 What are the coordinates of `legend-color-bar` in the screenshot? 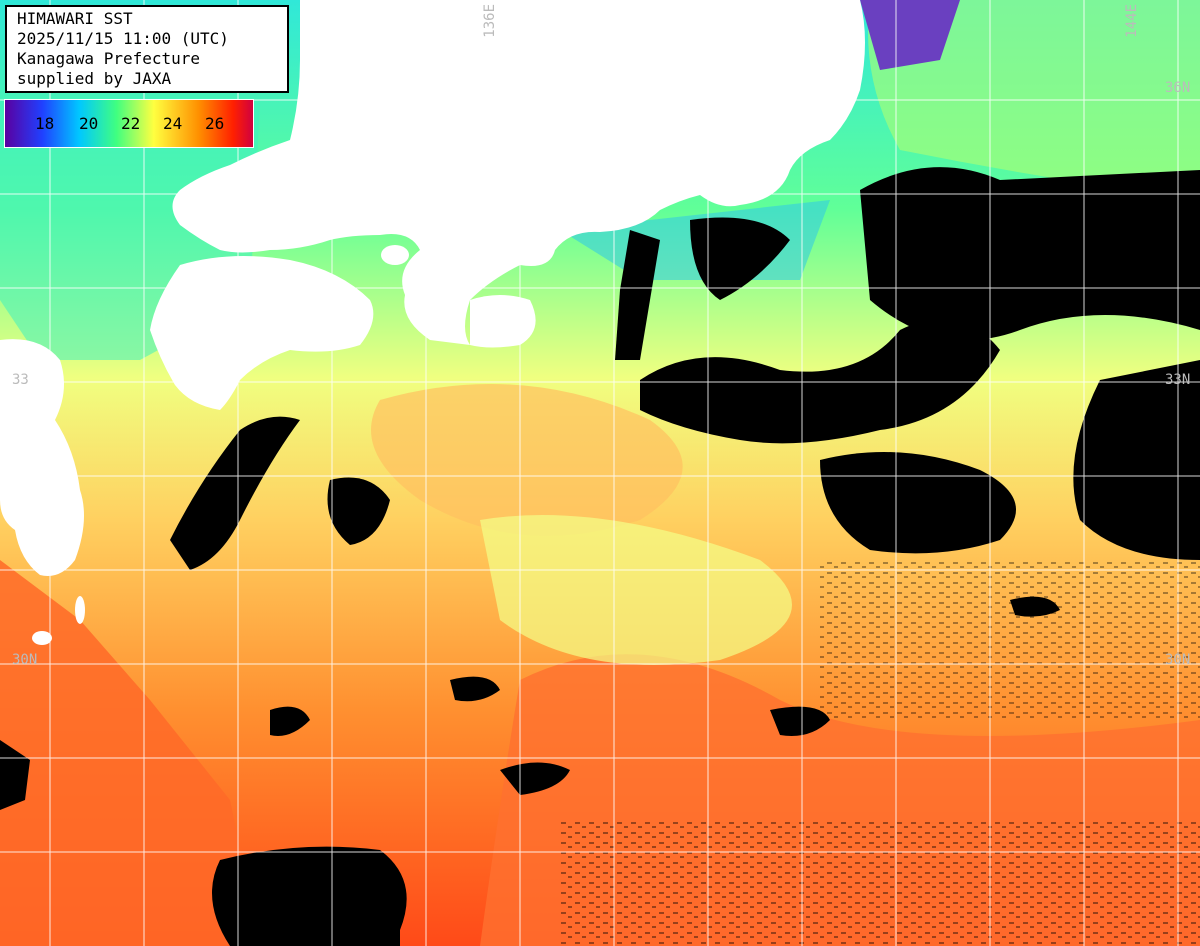 It's located at (129, 123).